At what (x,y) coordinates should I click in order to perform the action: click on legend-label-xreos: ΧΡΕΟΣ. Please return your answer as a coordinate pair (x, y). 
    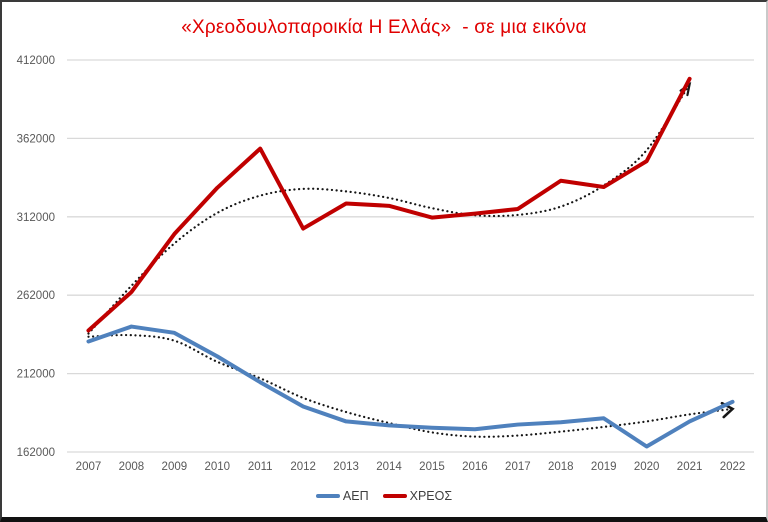
    Looking at the image, I should click on (431, 496).